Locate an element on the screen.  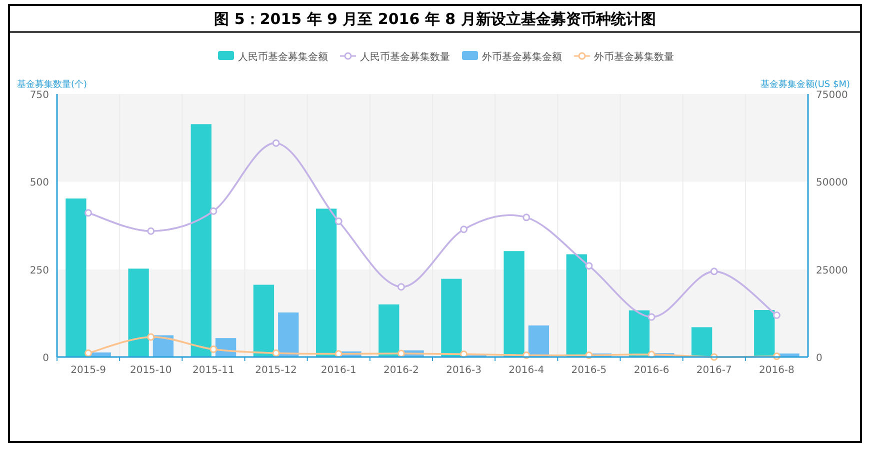
x-tick-label: 2016-4 is located at coordinates (526, 370).